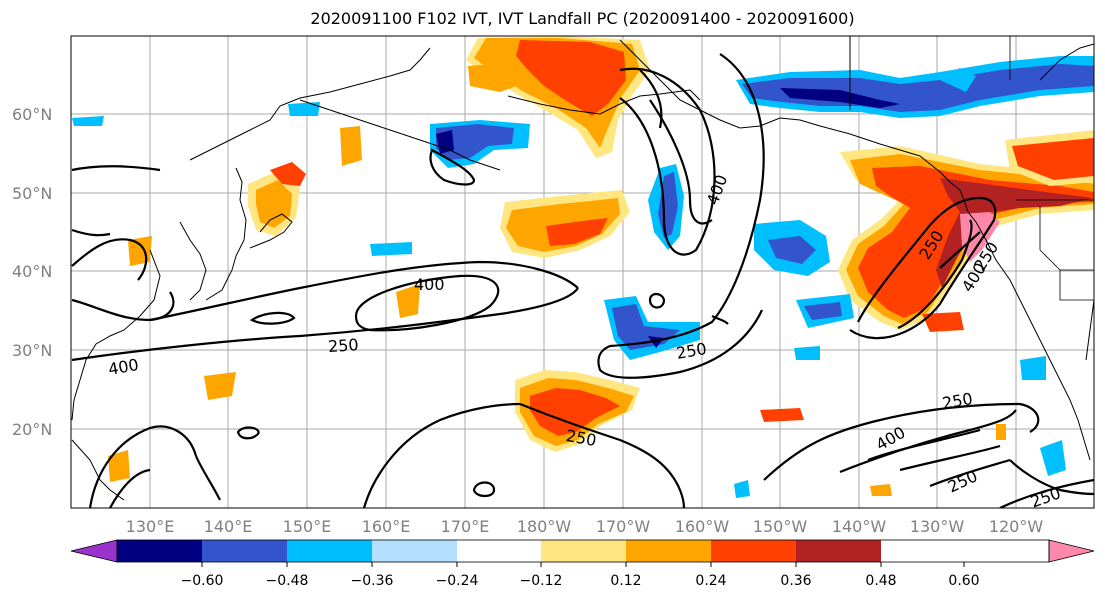  What do you see at coordinates (1016, 526) in the screenshot?
I see `lon-label: 120°W` at bounding box center [1016, 526].